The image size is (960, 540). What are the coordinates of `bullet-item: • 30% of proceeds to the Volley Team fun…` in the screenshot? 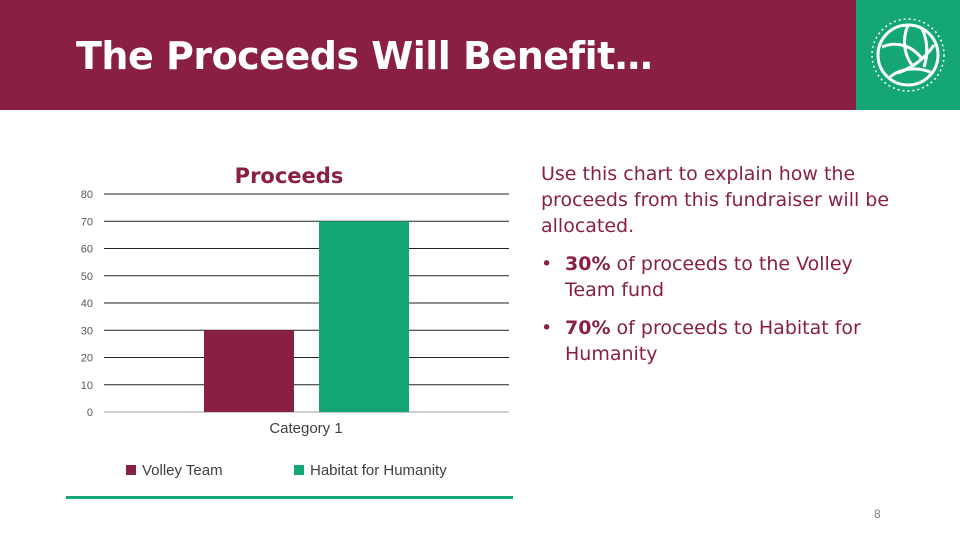 It's located at (721, 277).